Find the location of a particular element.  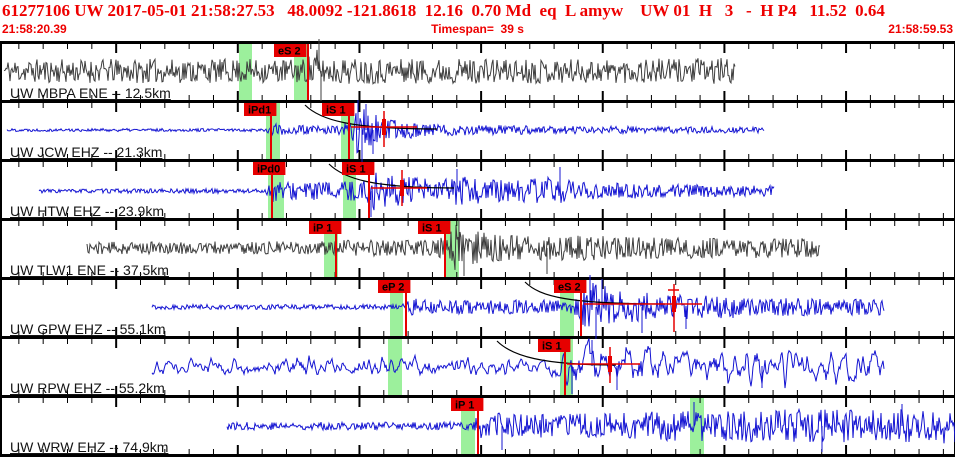

station-label: UW HTW EHZ -- 23.9km is located at coordinates (87, 211).